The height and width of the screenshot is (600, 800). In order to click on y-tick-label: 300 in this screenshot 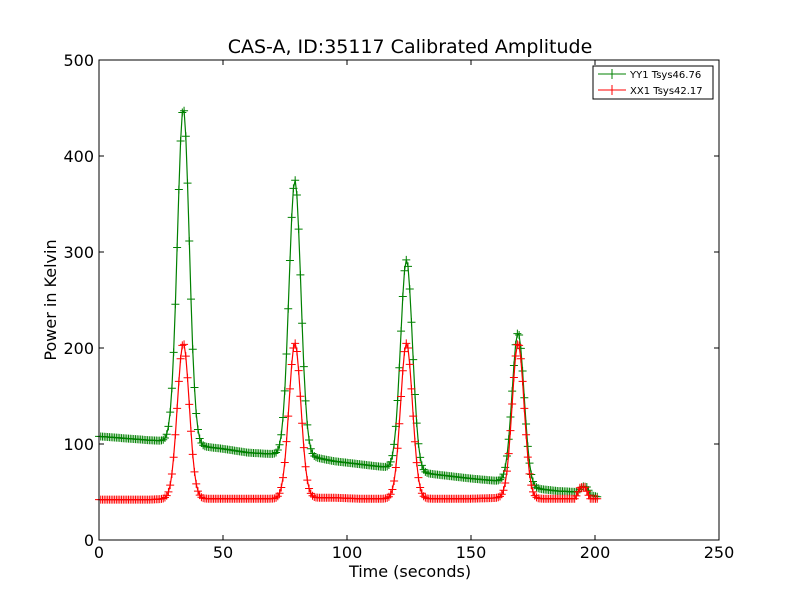, I will do `click(78, 252)`.